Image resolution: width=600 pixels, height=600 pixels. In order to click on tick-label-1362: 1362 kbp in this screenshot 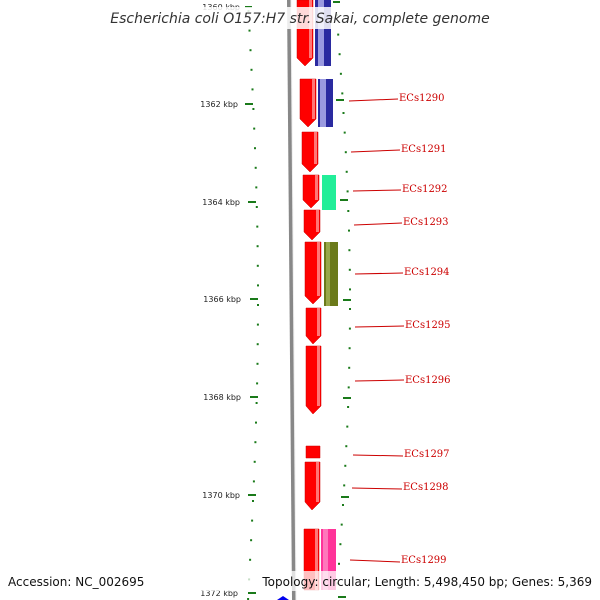, I will do `click(219, 104)`.